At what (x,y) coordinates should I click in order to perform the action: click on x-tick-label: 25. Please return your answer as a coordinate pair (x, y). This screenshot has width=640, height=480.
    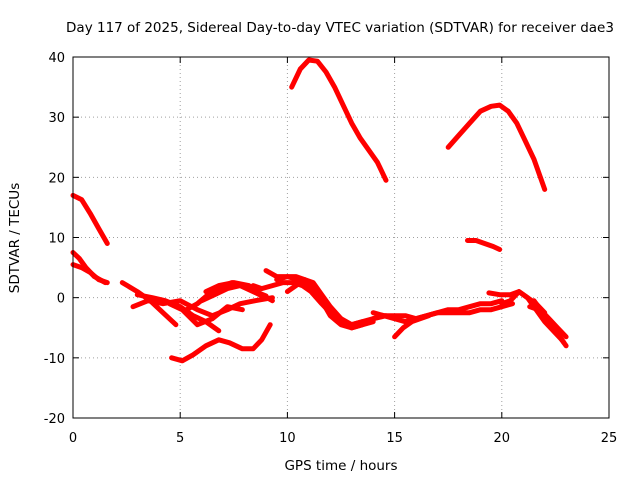
    Looking at the image, I should click on (609, 438).